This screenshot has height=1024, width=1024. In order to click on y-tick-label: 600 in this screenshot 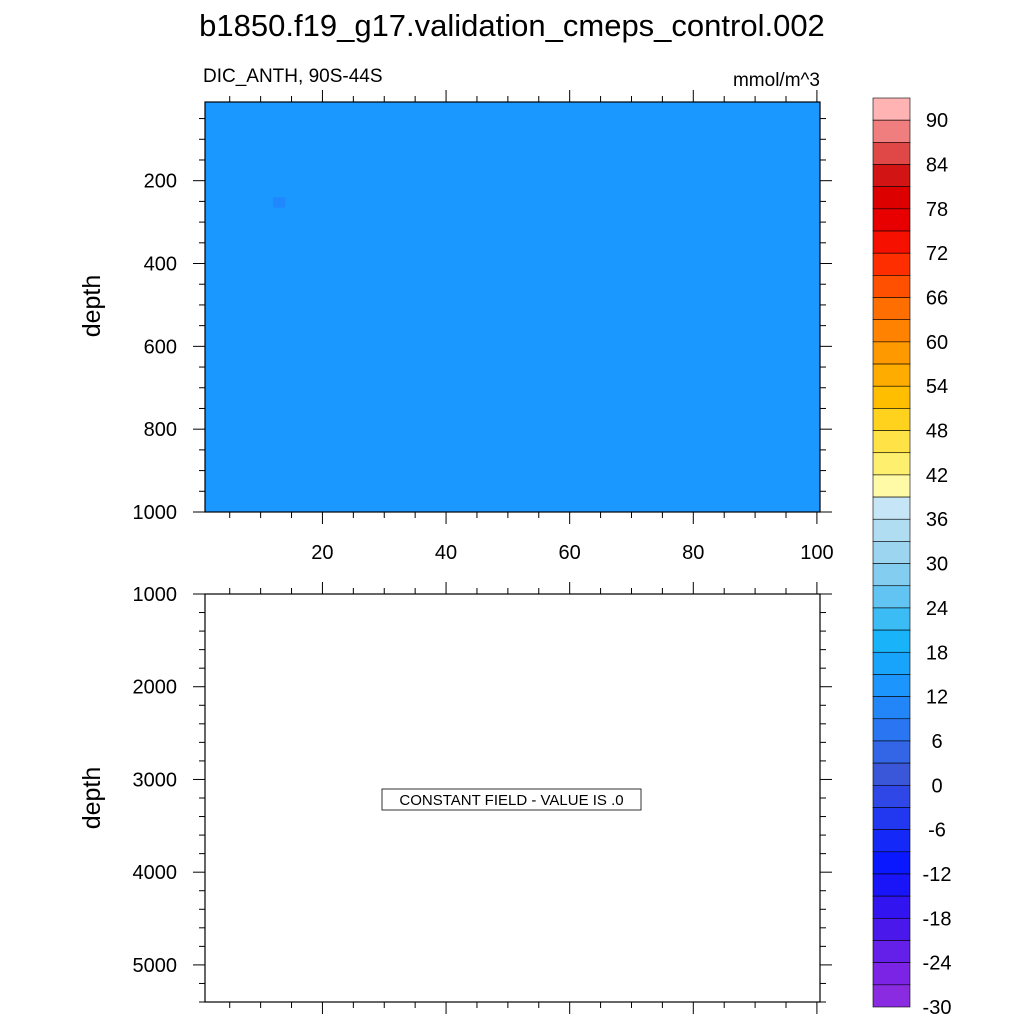, I will do `click(160, 347)`.